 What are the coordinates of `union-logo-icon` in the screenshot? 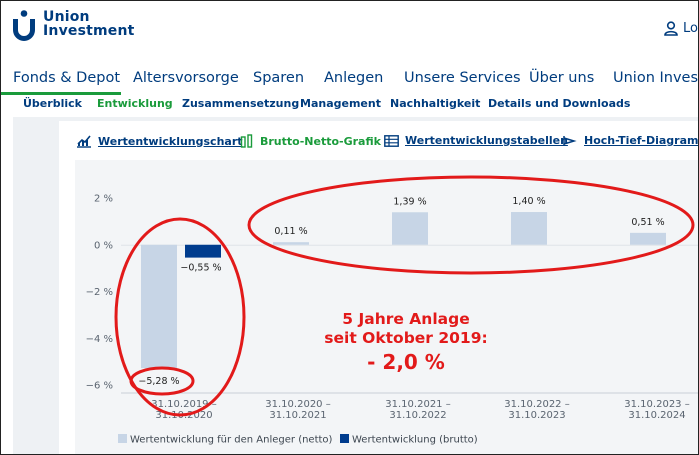 It's located at (24, 25).